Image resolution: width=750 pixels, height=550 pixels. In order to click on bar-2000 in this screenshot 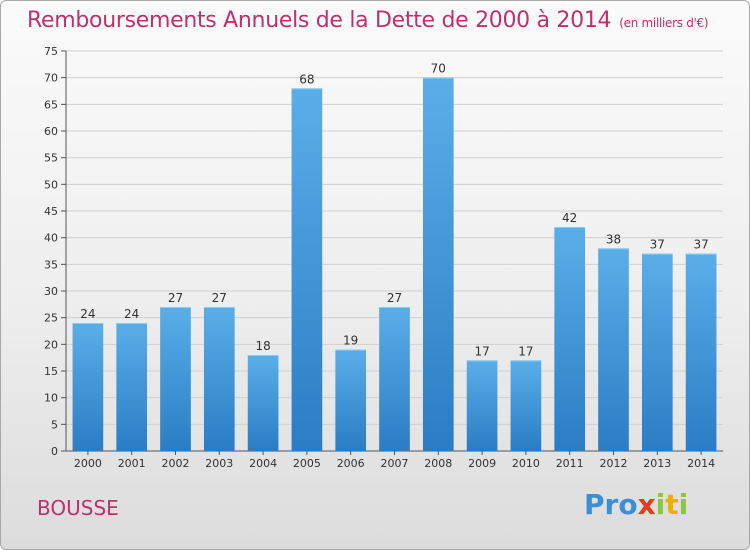, I will do `click(88, 387)`.